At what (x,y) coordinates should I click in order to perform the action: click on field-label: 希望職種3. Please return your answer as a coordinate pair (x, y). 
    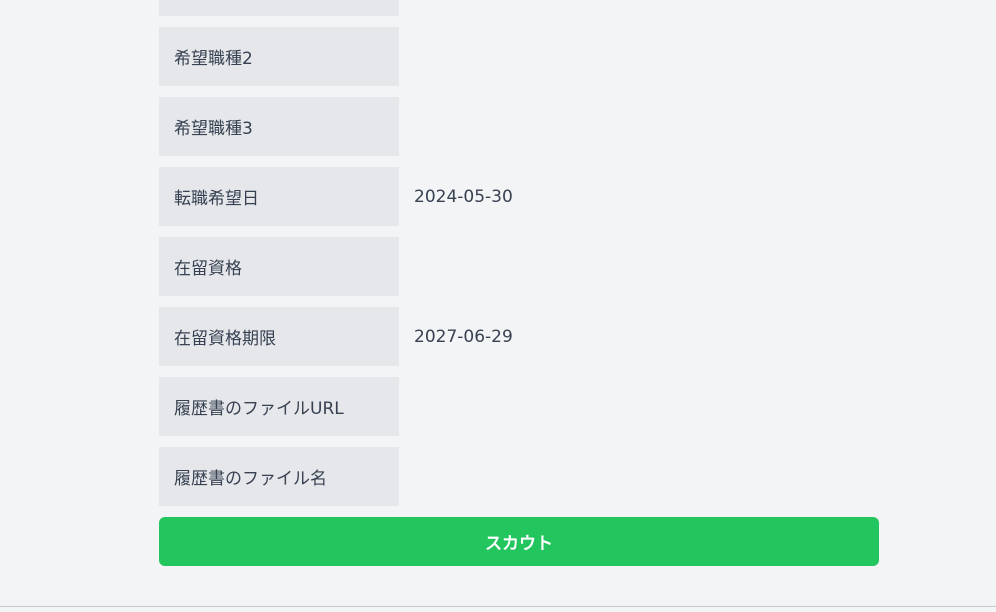
    Looking at the image, I should click on (279, 126).